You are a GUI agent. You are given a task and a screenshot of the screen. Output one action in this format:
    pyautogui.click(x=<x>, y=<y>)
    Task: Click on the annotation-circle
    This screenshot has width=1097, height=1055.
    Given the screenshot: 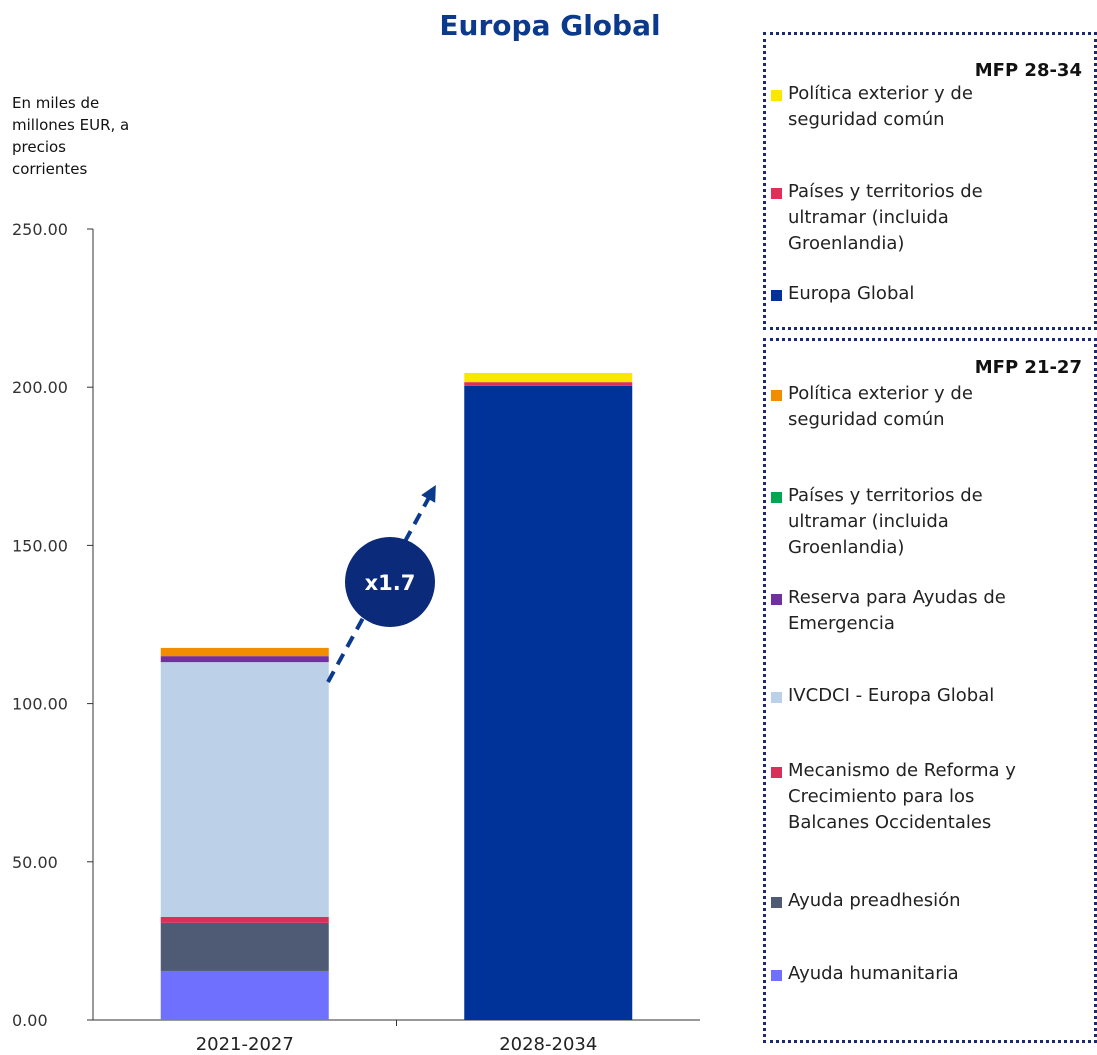 What is the action you would take?
    pyautogui.click(x=390, y=582)
    